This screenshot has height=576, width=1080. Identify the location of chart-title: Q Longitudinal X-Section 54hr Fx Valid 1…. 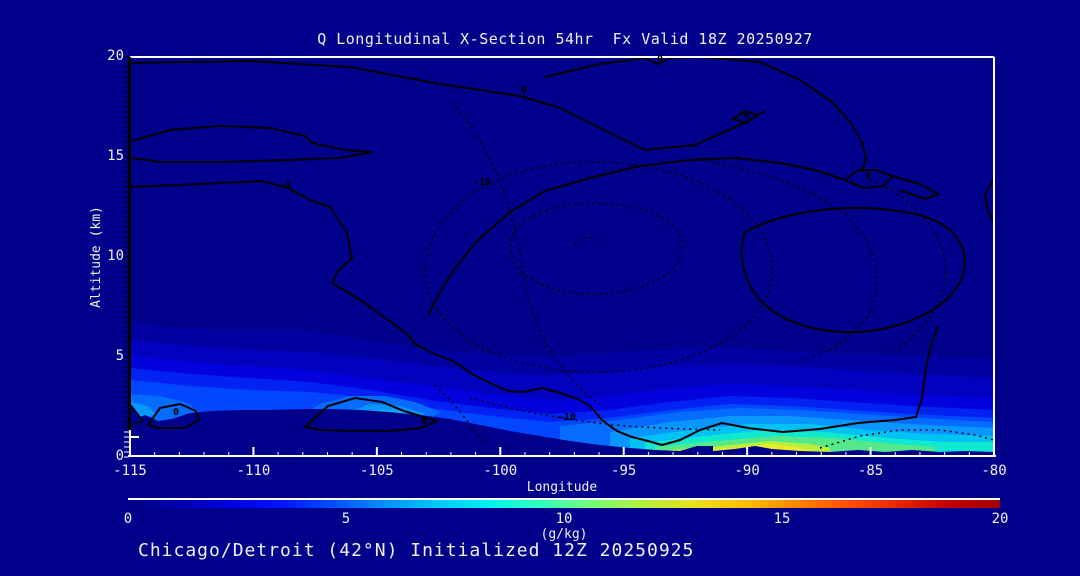
(565, 39).